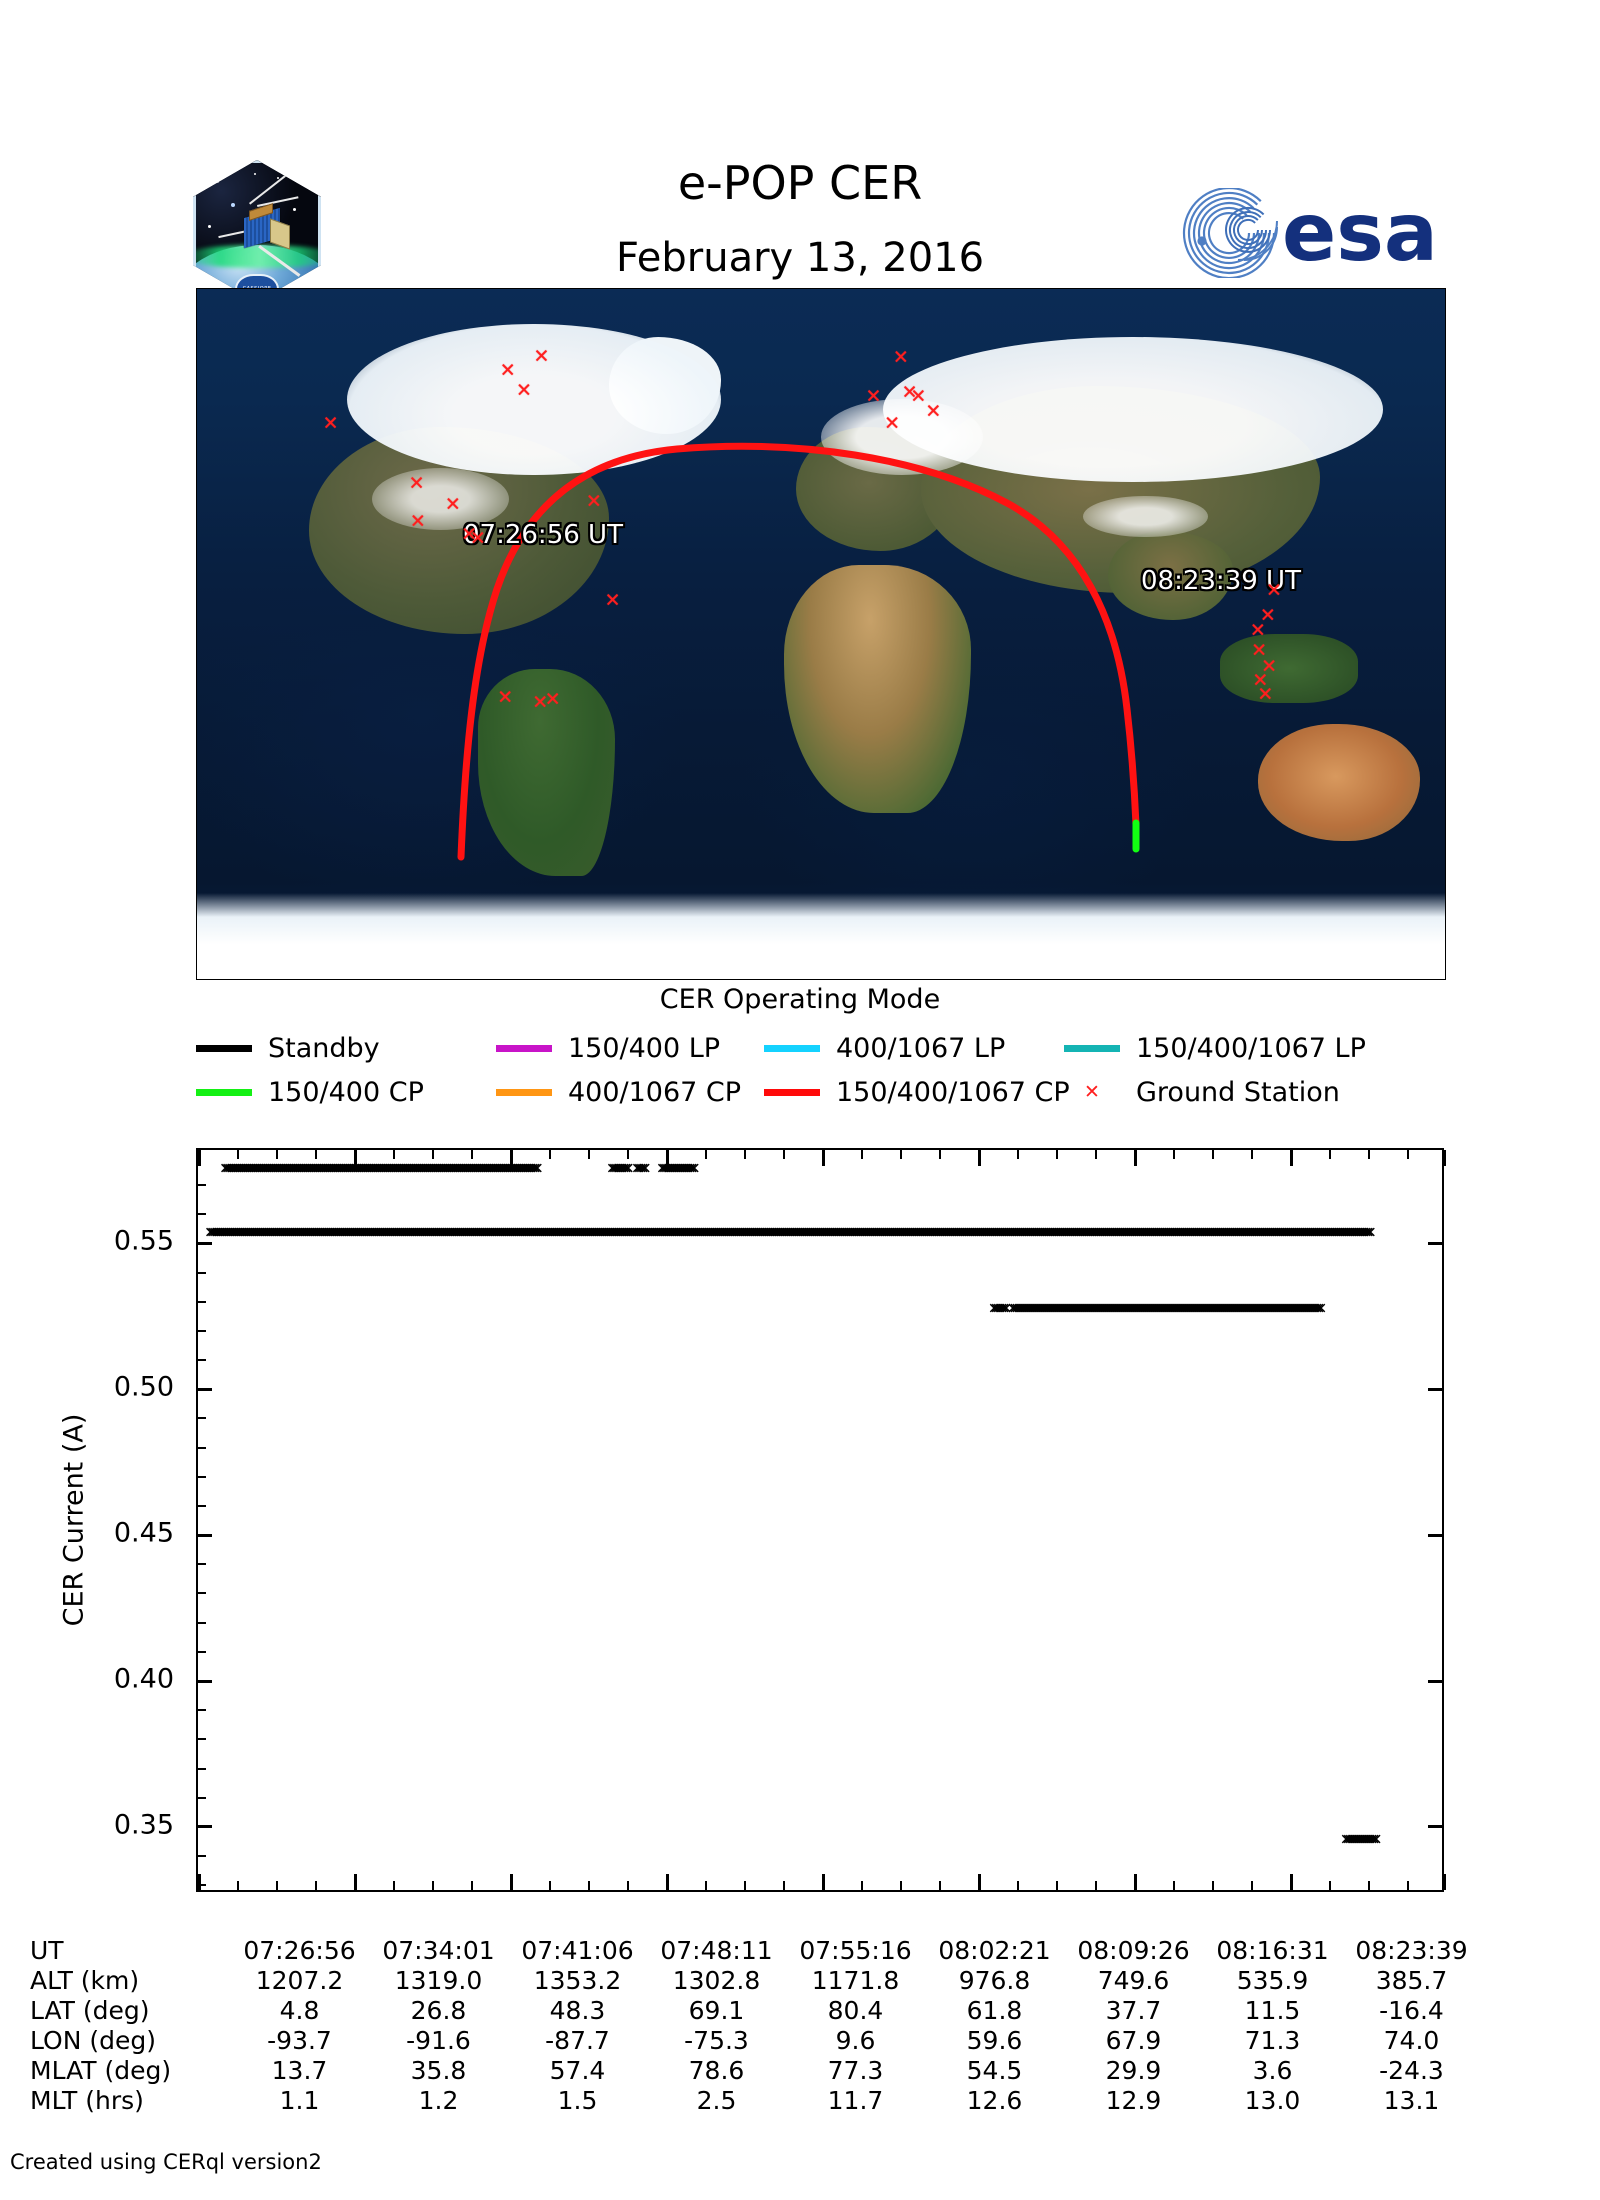  I want to click on legend-label-150-400-cp: 150/400 CP, so click(346, 1092).